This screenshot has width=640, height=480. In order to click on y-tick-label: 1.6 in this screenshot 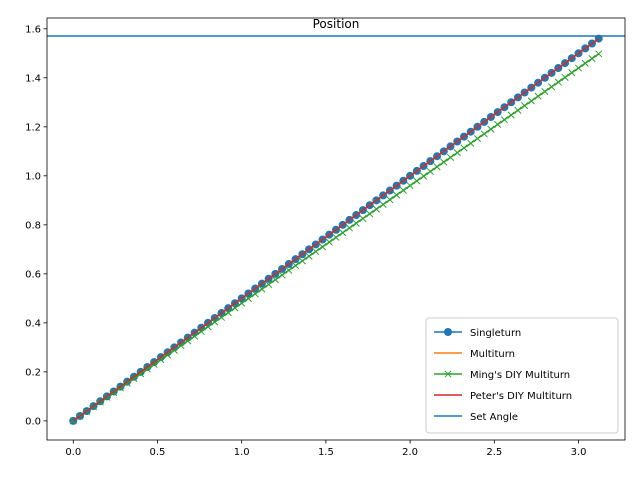, I will do `click(33, 29)`.